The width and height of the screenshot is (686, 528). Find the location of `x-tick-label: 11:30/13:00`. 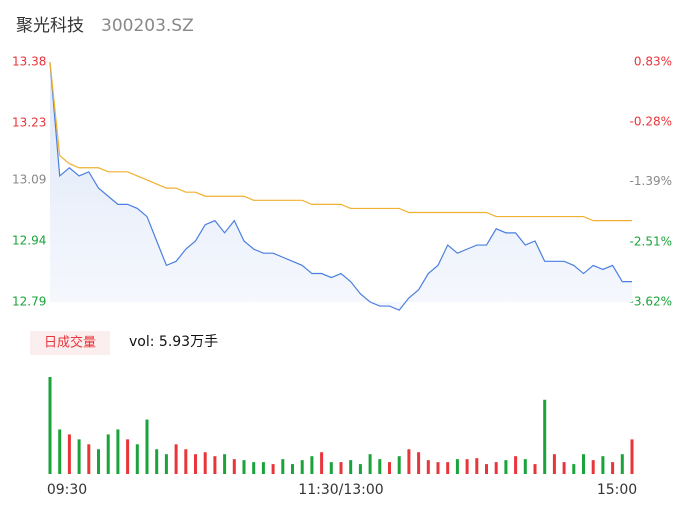

x-tick-label: 11:30/13:00 is located at coordinates (340, 490).